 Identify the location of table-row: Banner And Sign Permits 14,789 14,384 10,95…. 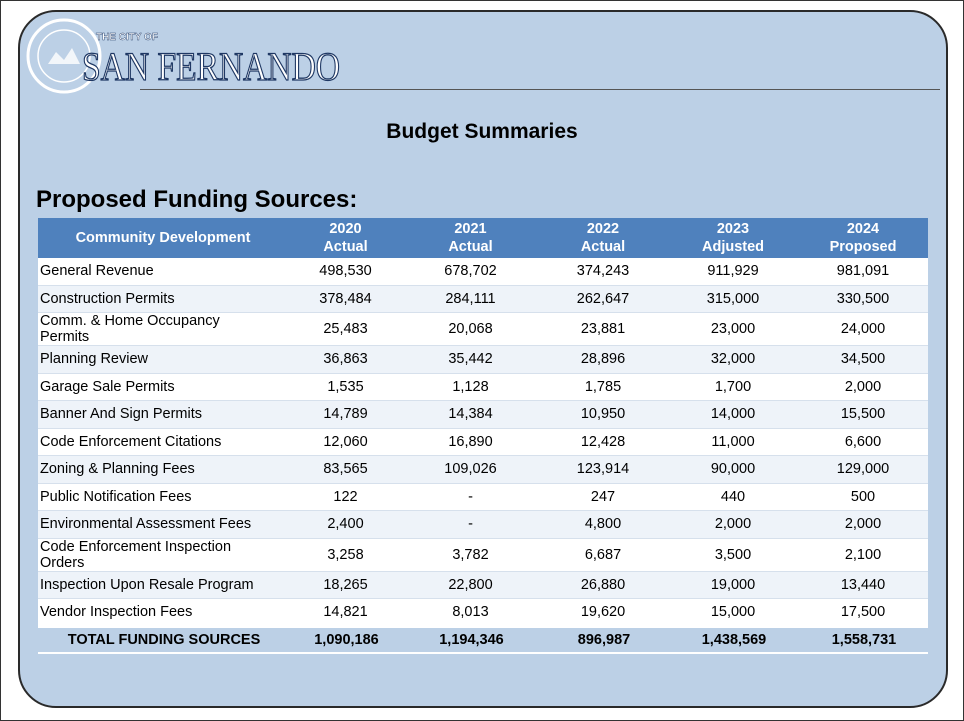
(483, 414).